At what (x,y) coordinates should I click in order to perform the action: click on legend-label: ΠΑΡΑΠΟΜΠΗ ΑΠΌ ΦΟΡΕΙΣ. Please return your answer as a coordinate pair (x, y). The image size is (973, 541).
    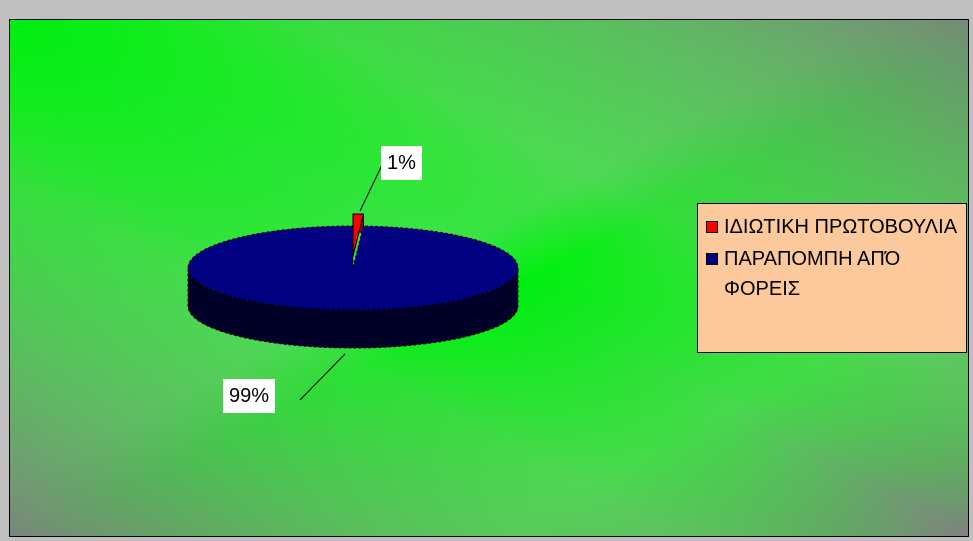
    Looking at the image, I should click on (812, 274).